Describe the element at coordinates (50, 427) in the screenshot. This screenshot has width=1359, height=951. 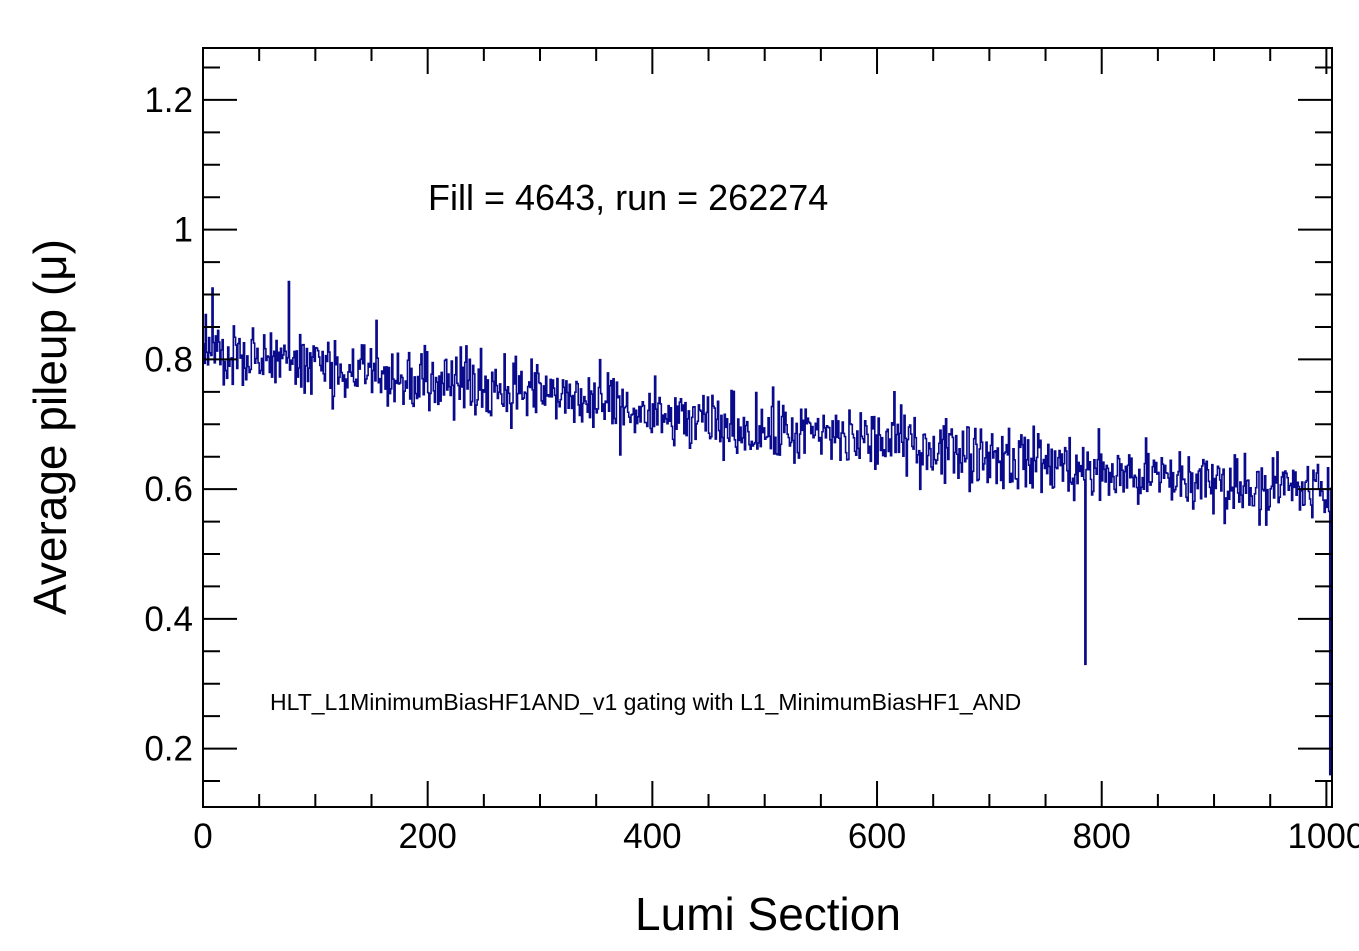
I see `y-axis-title: Average pileup (μ)` at that location.